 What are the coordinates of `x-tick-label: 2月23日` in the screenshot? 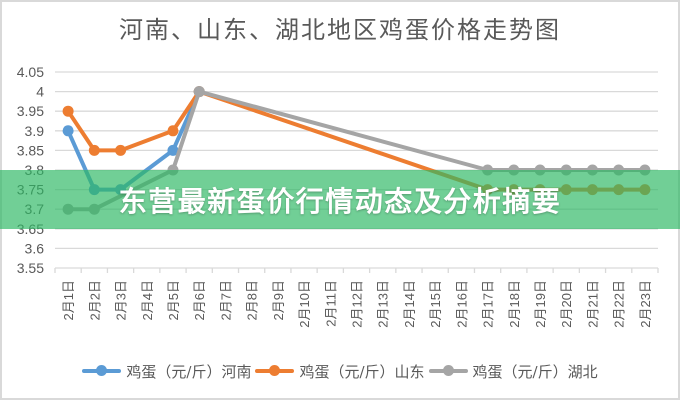 It's located at (645, 304).